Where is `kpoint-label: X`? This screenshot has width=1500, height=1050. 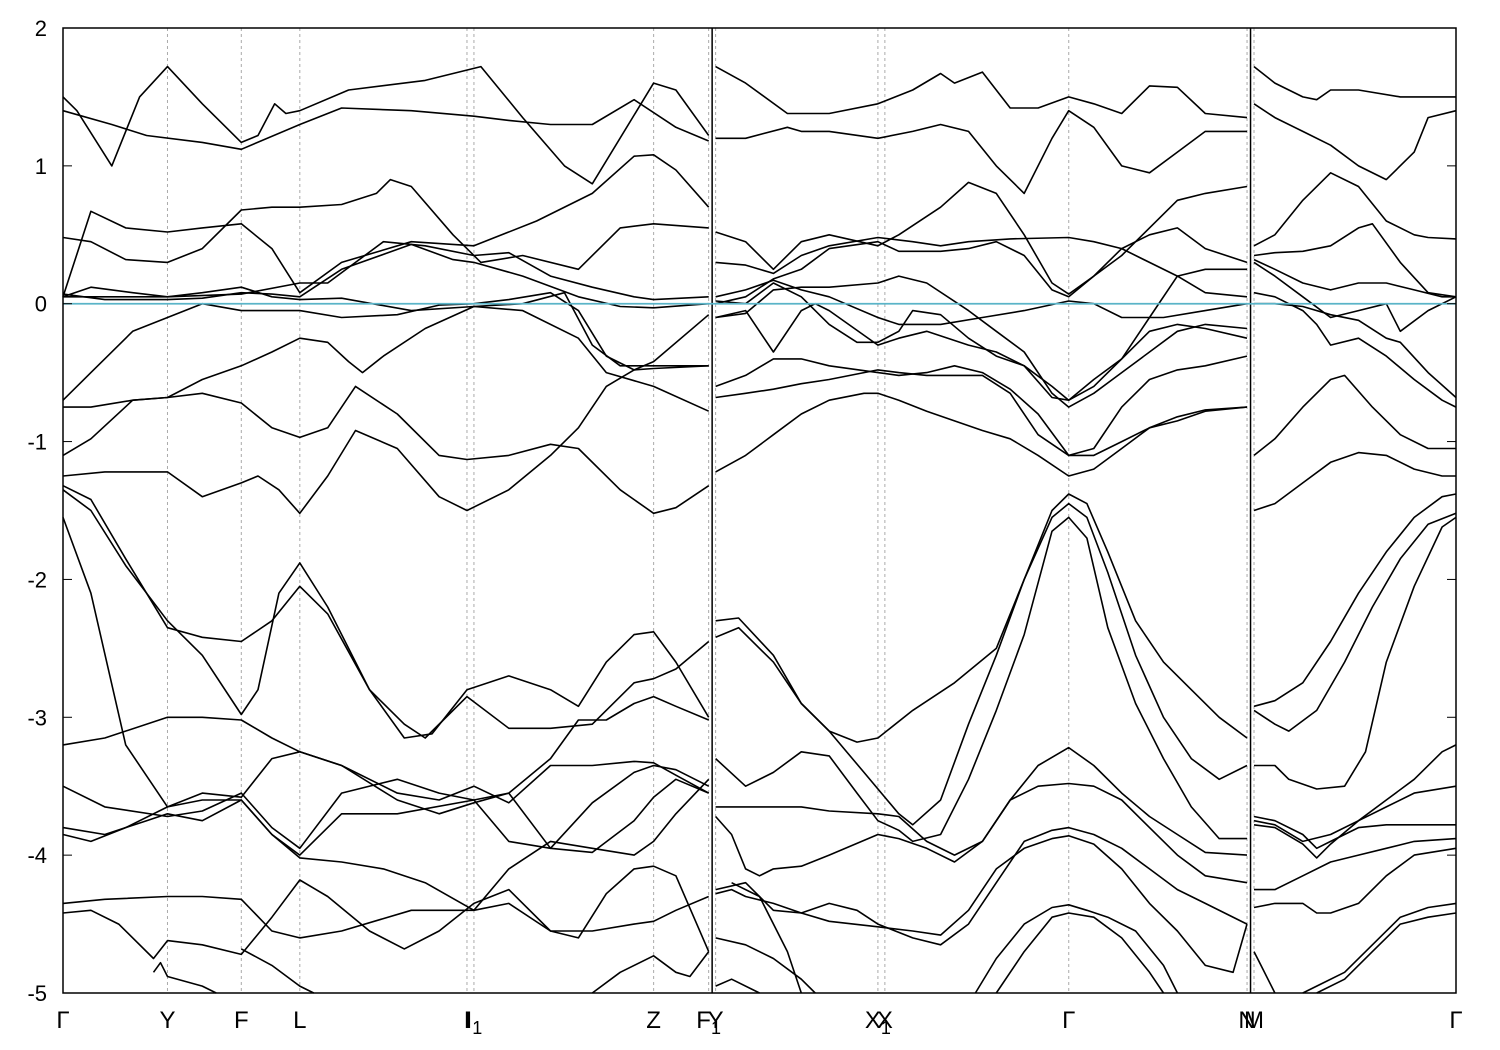 kpoint-label: X is located at coordinates (885, 1020).